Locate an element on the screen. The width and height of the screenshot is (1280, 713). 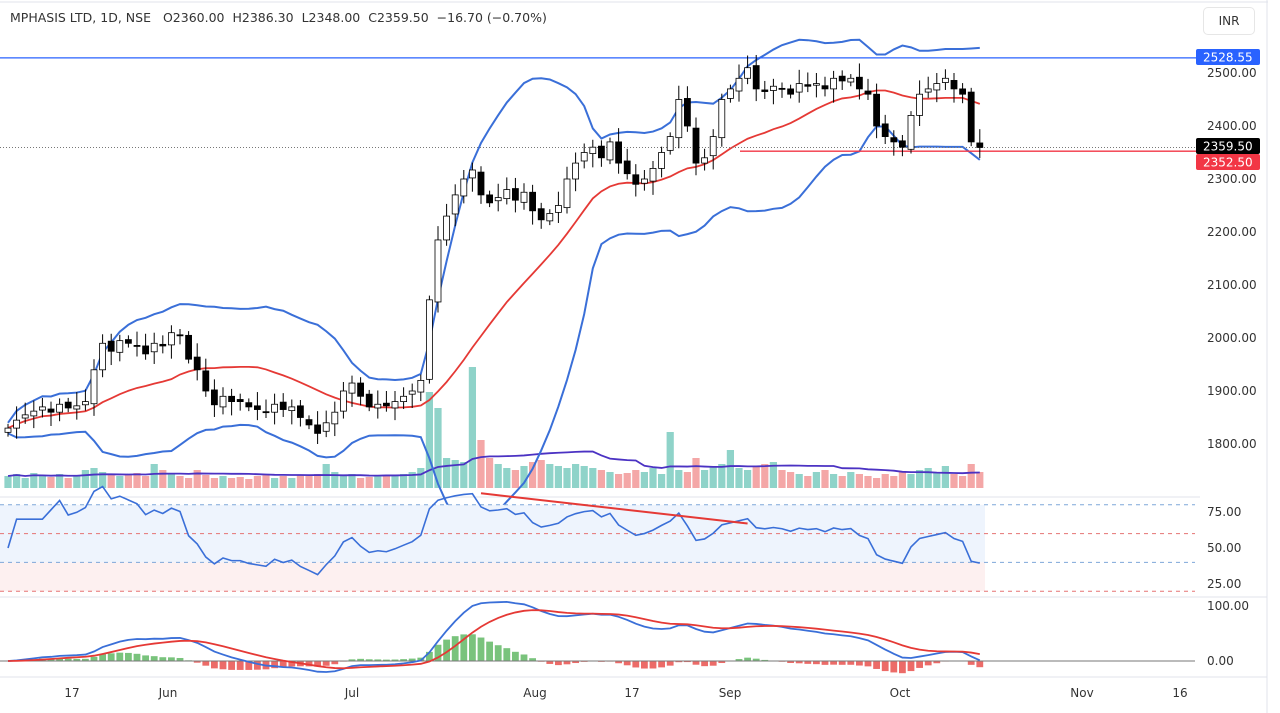
rsi-oversold-fill is located at coordinates (492, 577).